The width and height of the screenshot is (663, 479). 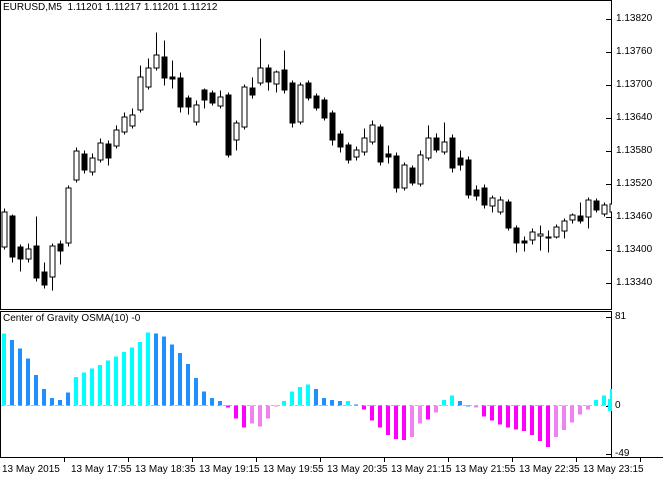 What do you see at coordinates (634, 18) in the screenshot?
I see `price-axis-label: 1.13820` at bounding box center [634, 18].